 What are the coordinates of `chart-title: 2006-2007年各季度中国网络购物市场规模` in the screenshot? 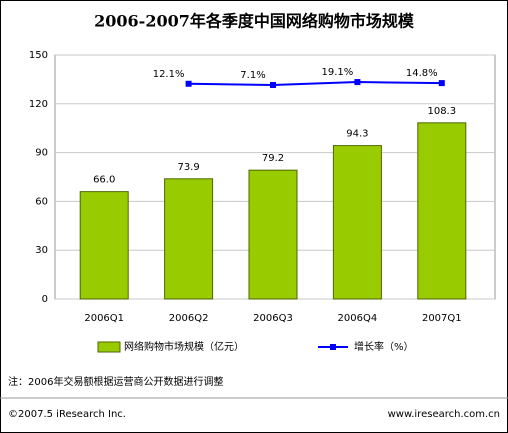 It's located at (254, 21).